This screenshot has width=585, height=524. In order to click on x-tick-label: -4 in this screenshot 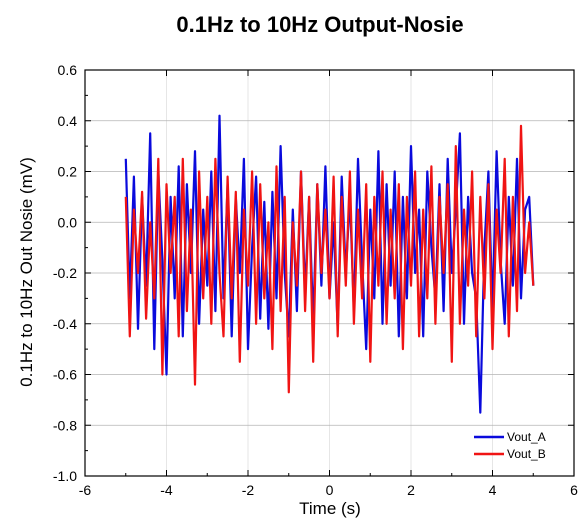, I will do `click(166, 490)`.